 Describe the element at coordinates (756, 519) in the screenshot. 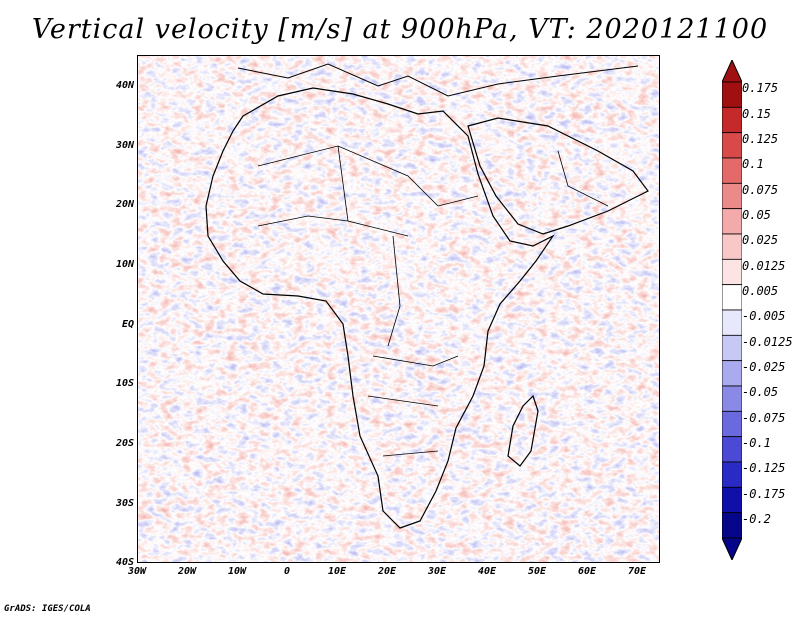

I see `colorbar-label: -0.2` at that location.